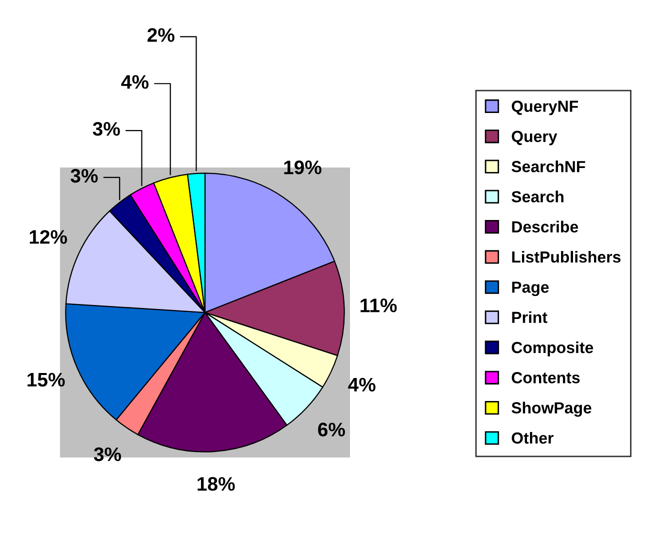 The height and width of the screenshot is (547, 649). I want to click on data-label: 12%, so click(49, 237).